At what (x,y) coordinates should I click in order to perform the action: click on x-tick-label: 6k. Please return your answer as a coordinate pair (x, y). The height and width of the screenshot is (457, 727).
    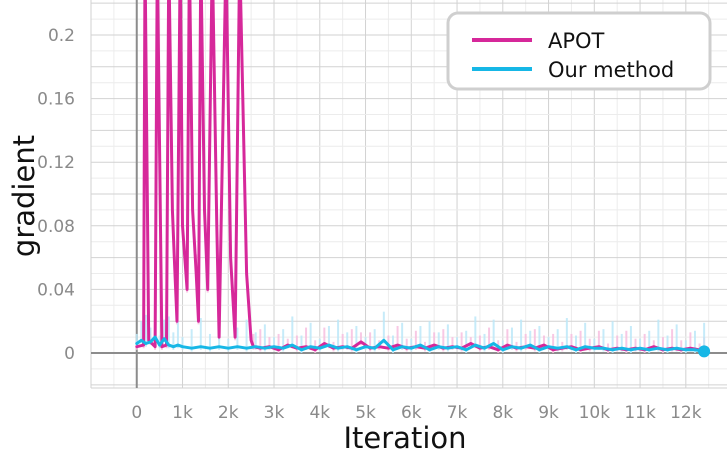
    Looking at the image, I should click on (411, 413).